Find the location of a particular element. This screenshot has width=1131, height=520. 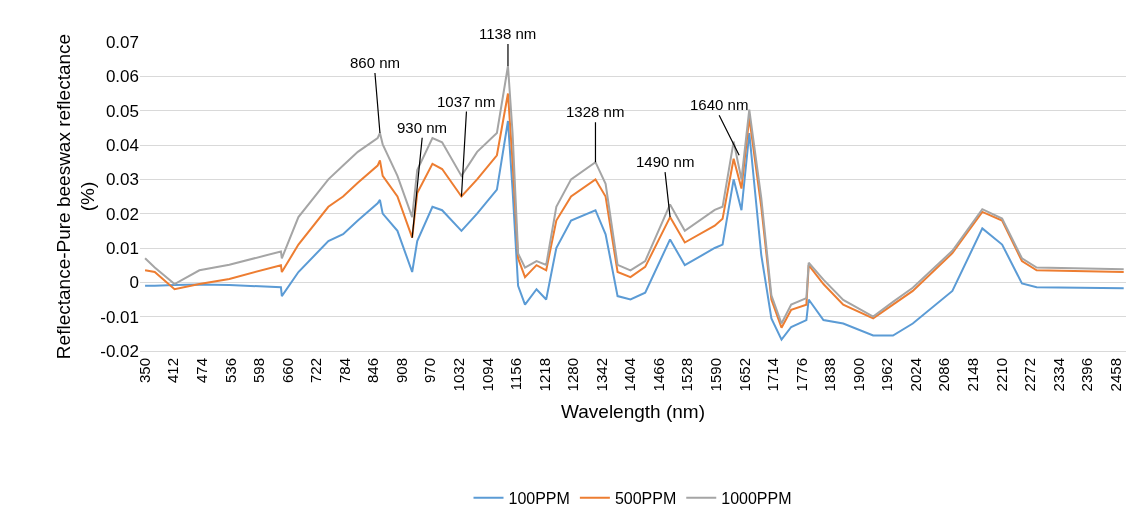

x-tick-label: 1838 is located at coordinates (830, 375).